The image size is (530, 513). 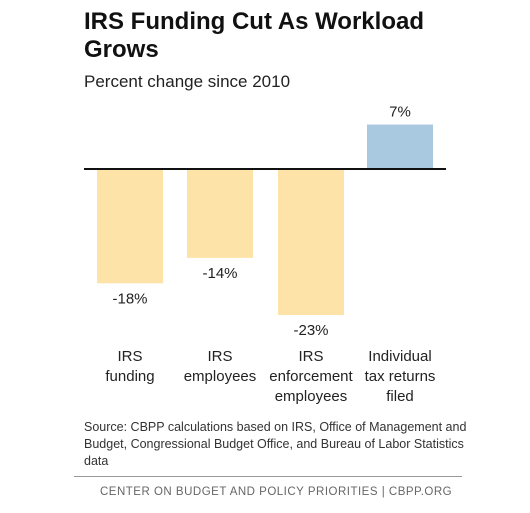 What do you see at coordinates (400, 112) in the screenshot?
I see `value-label-4: 7%` at bounding box center [400, 112].